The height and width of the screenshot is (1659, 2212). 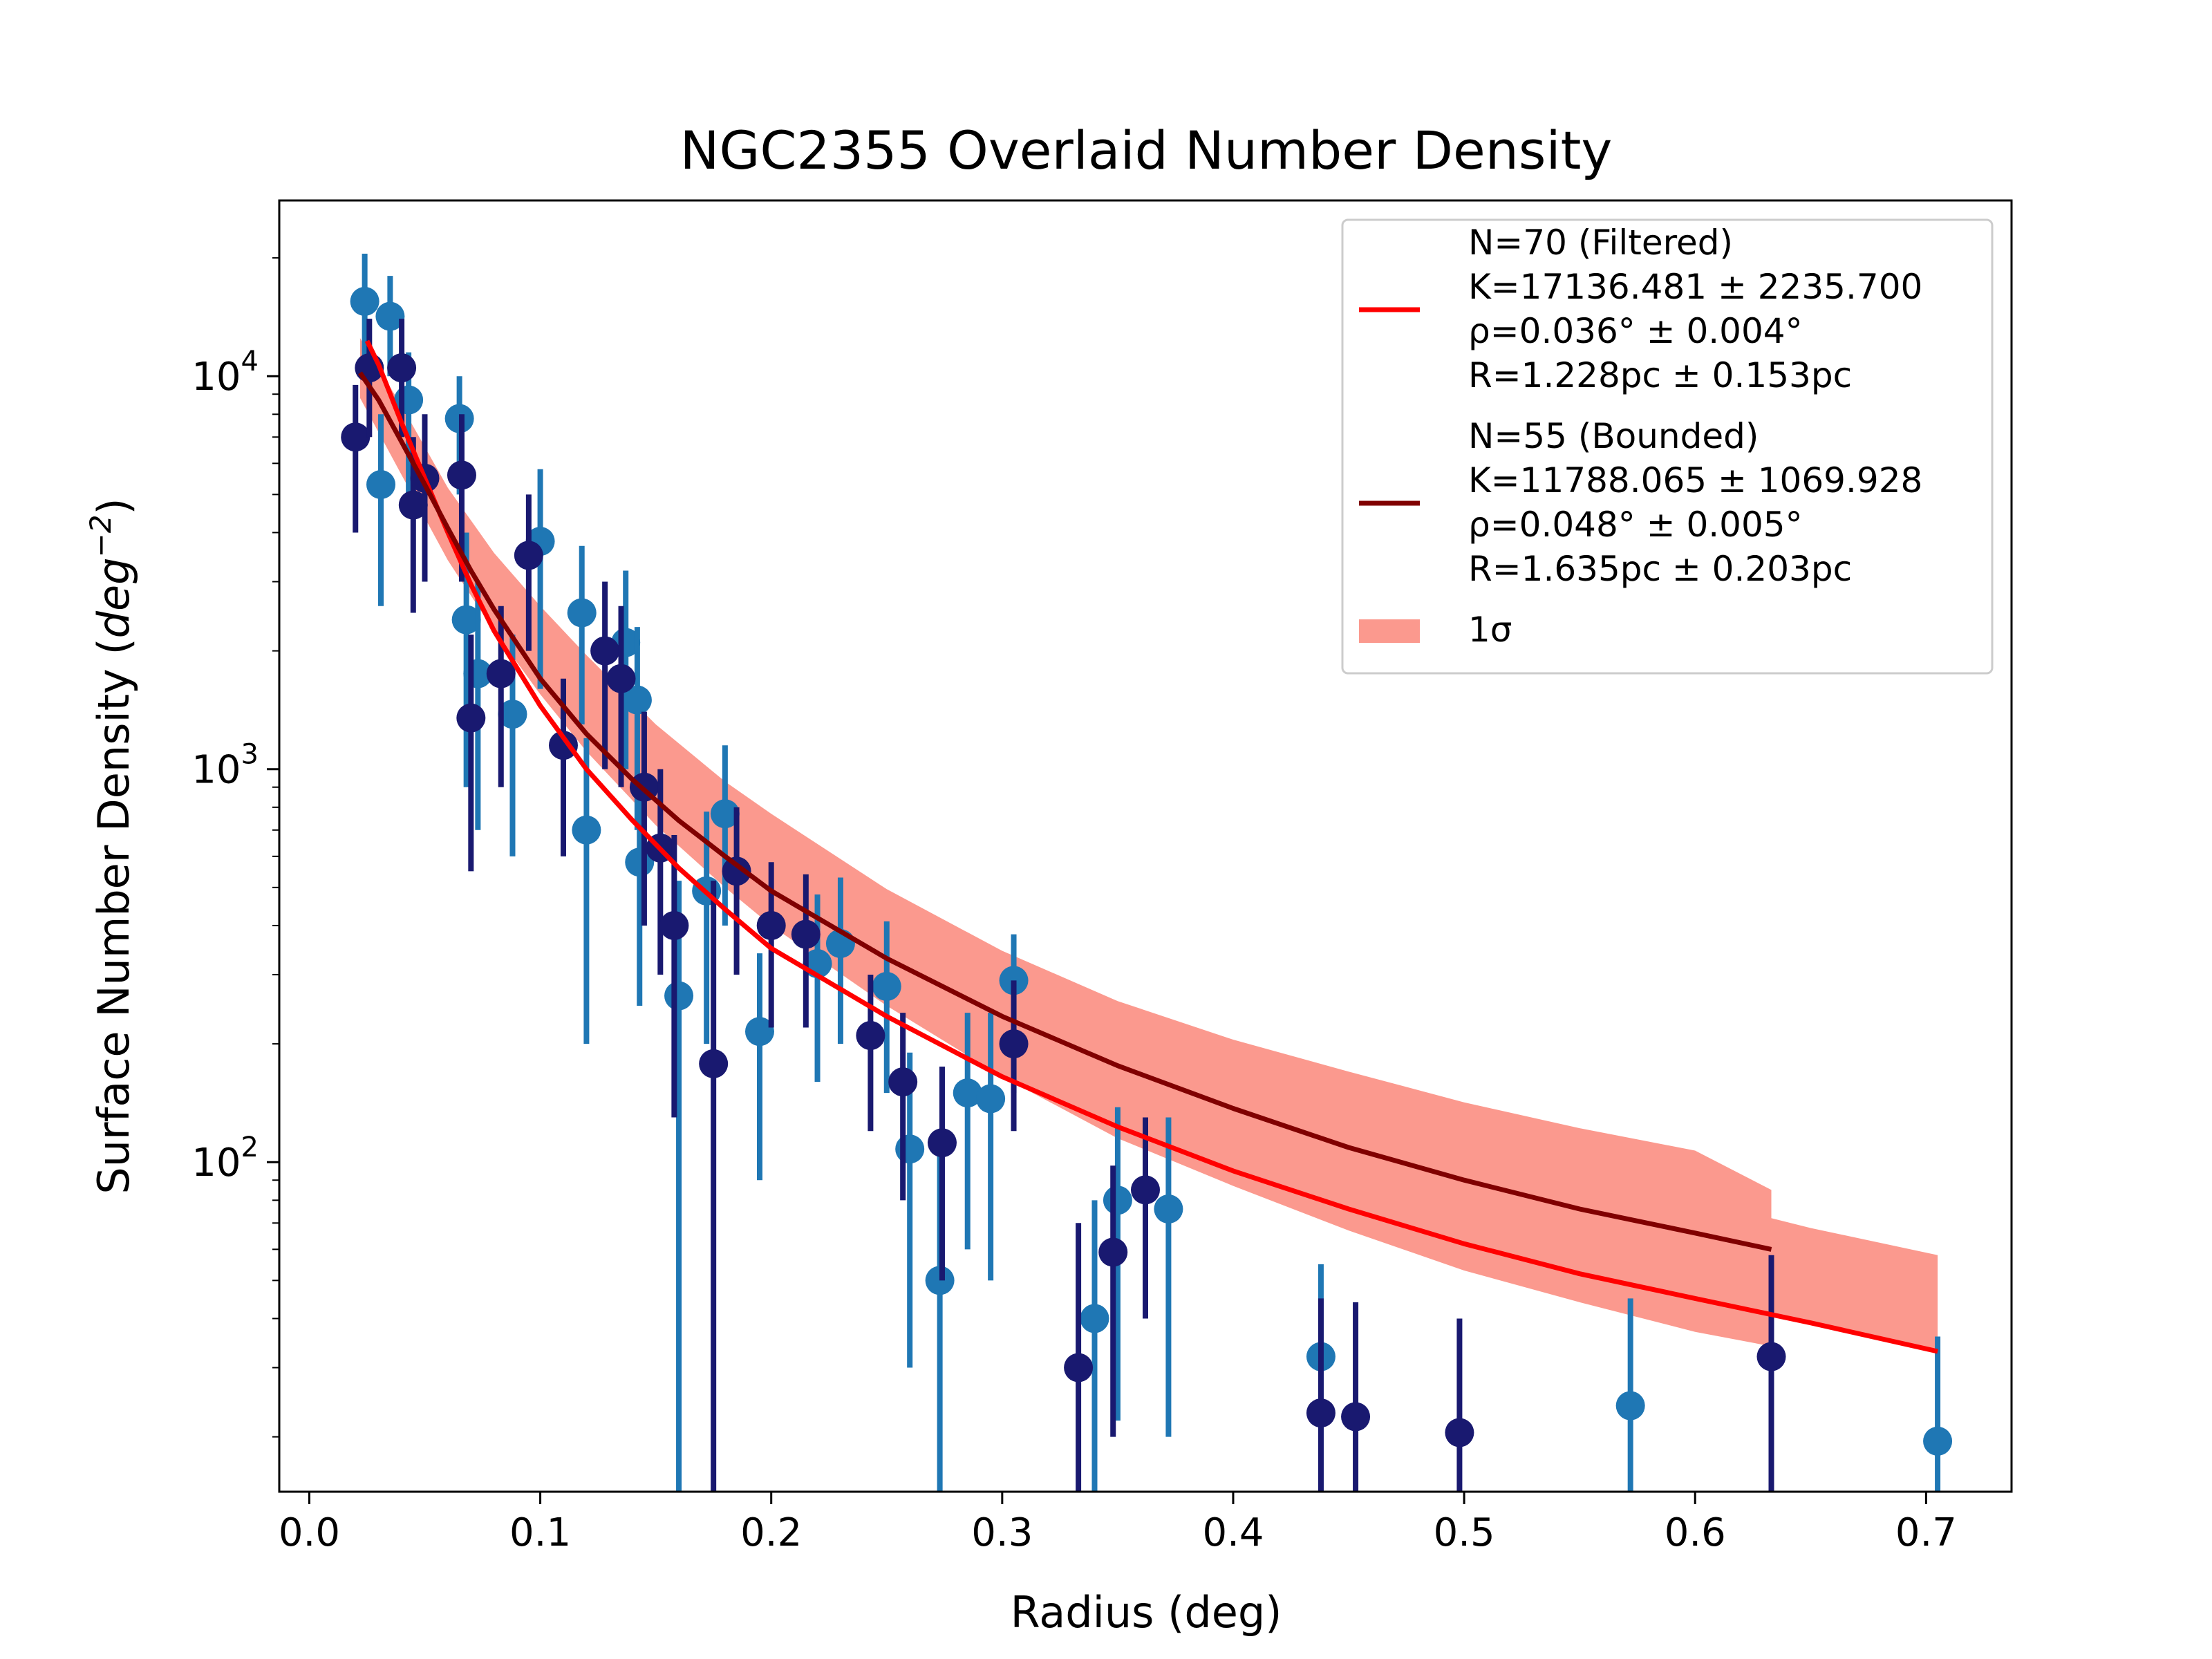 I want to click on x-tick-label: 0.4, so click(x=1233, y=1532).